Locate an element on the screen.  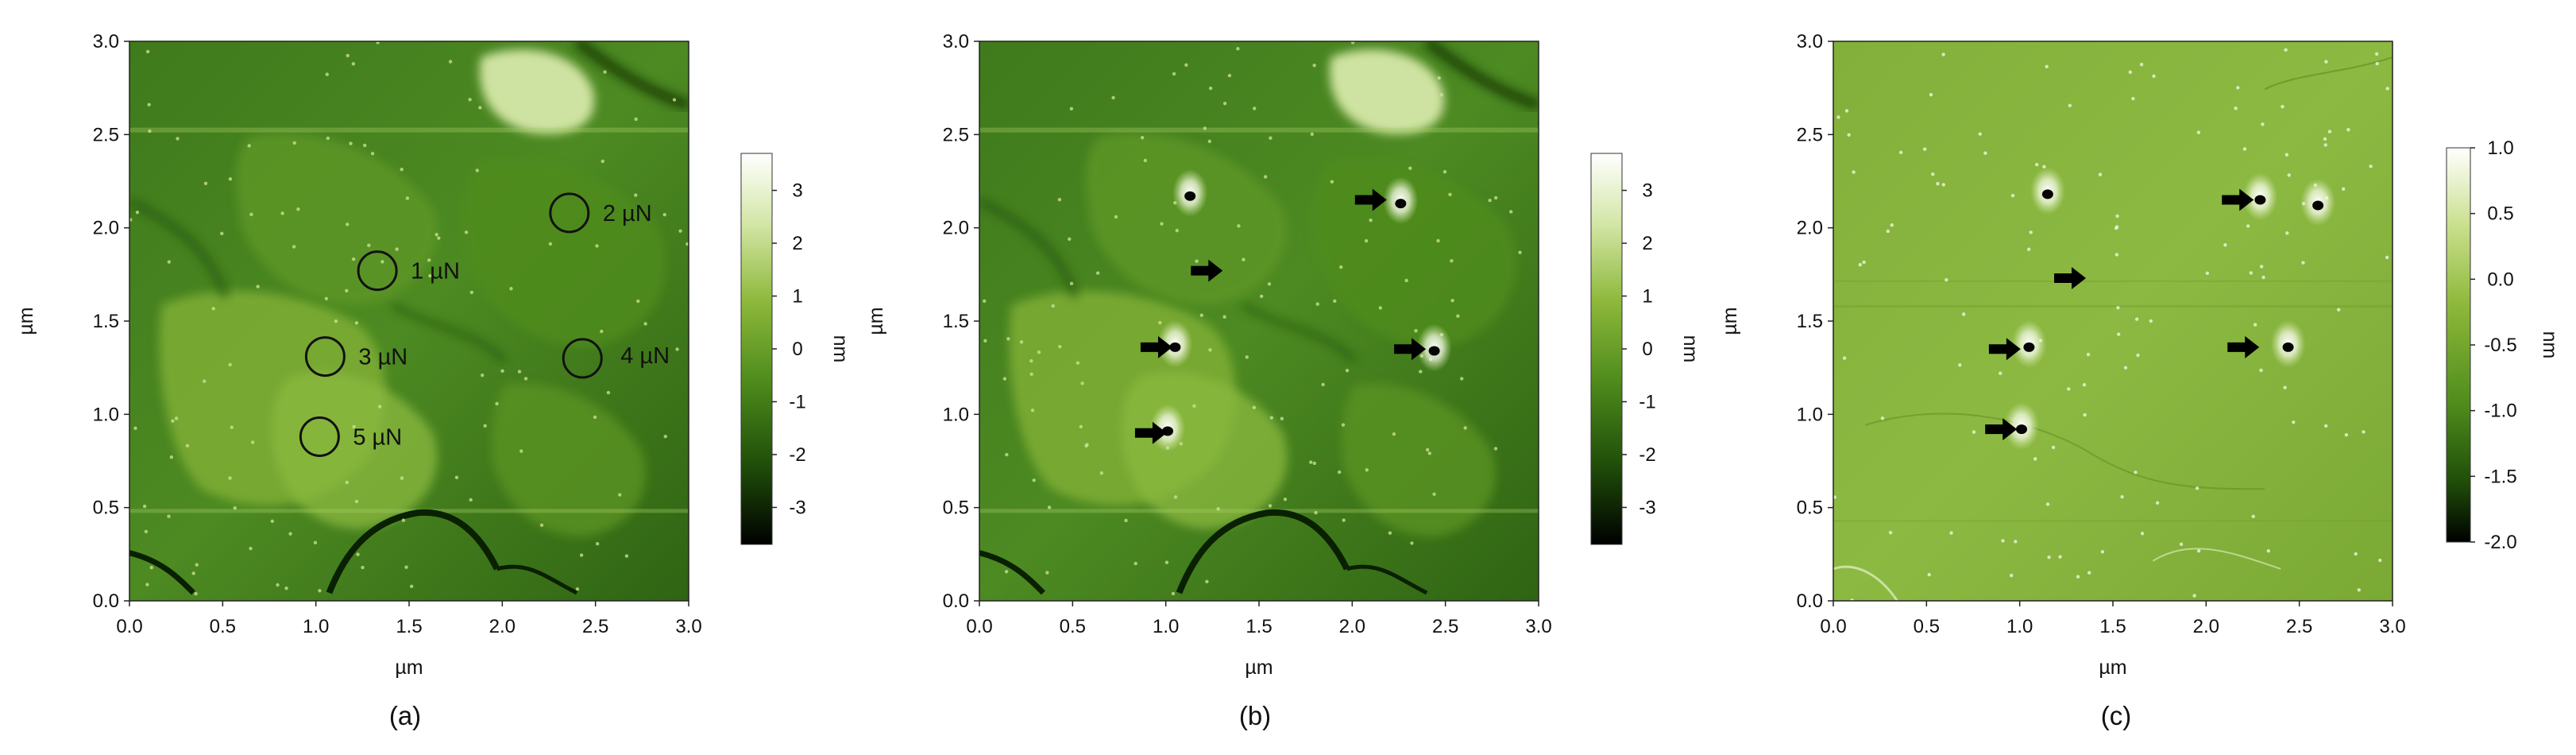
x-tick-label: 1.0 is located at coordinates (1166, 626).